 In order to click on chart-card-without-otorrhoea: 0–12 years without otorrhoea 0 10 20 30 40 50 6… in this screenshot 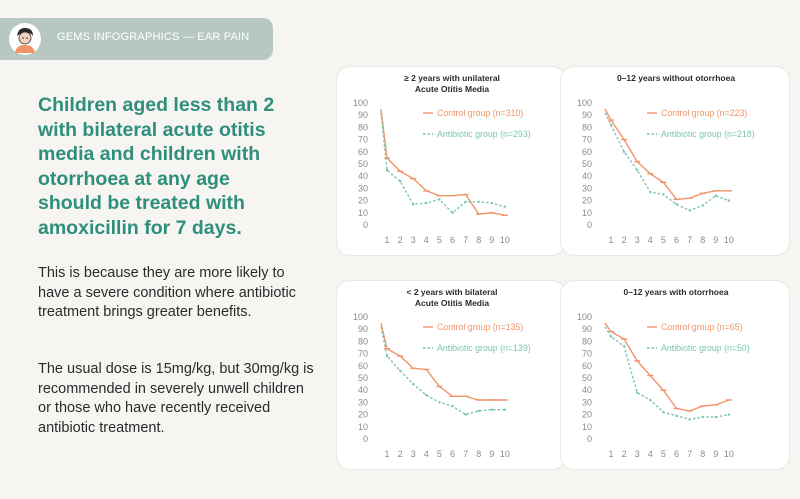, I will do `click(675, 161)`.